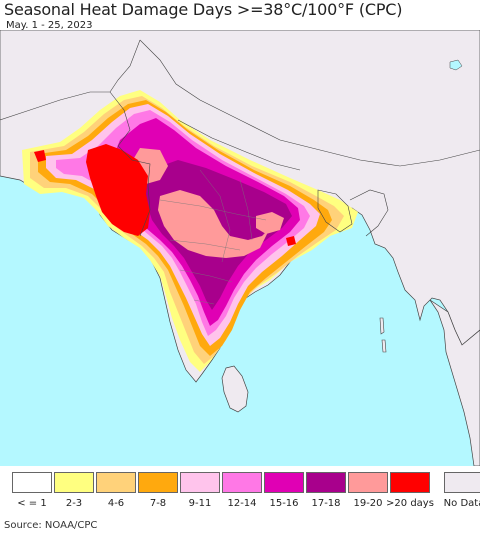 The height and width of the screenshot is (536, 480). I want to click on date-range: May. 1 - 25, 2023, so click(49, 25).